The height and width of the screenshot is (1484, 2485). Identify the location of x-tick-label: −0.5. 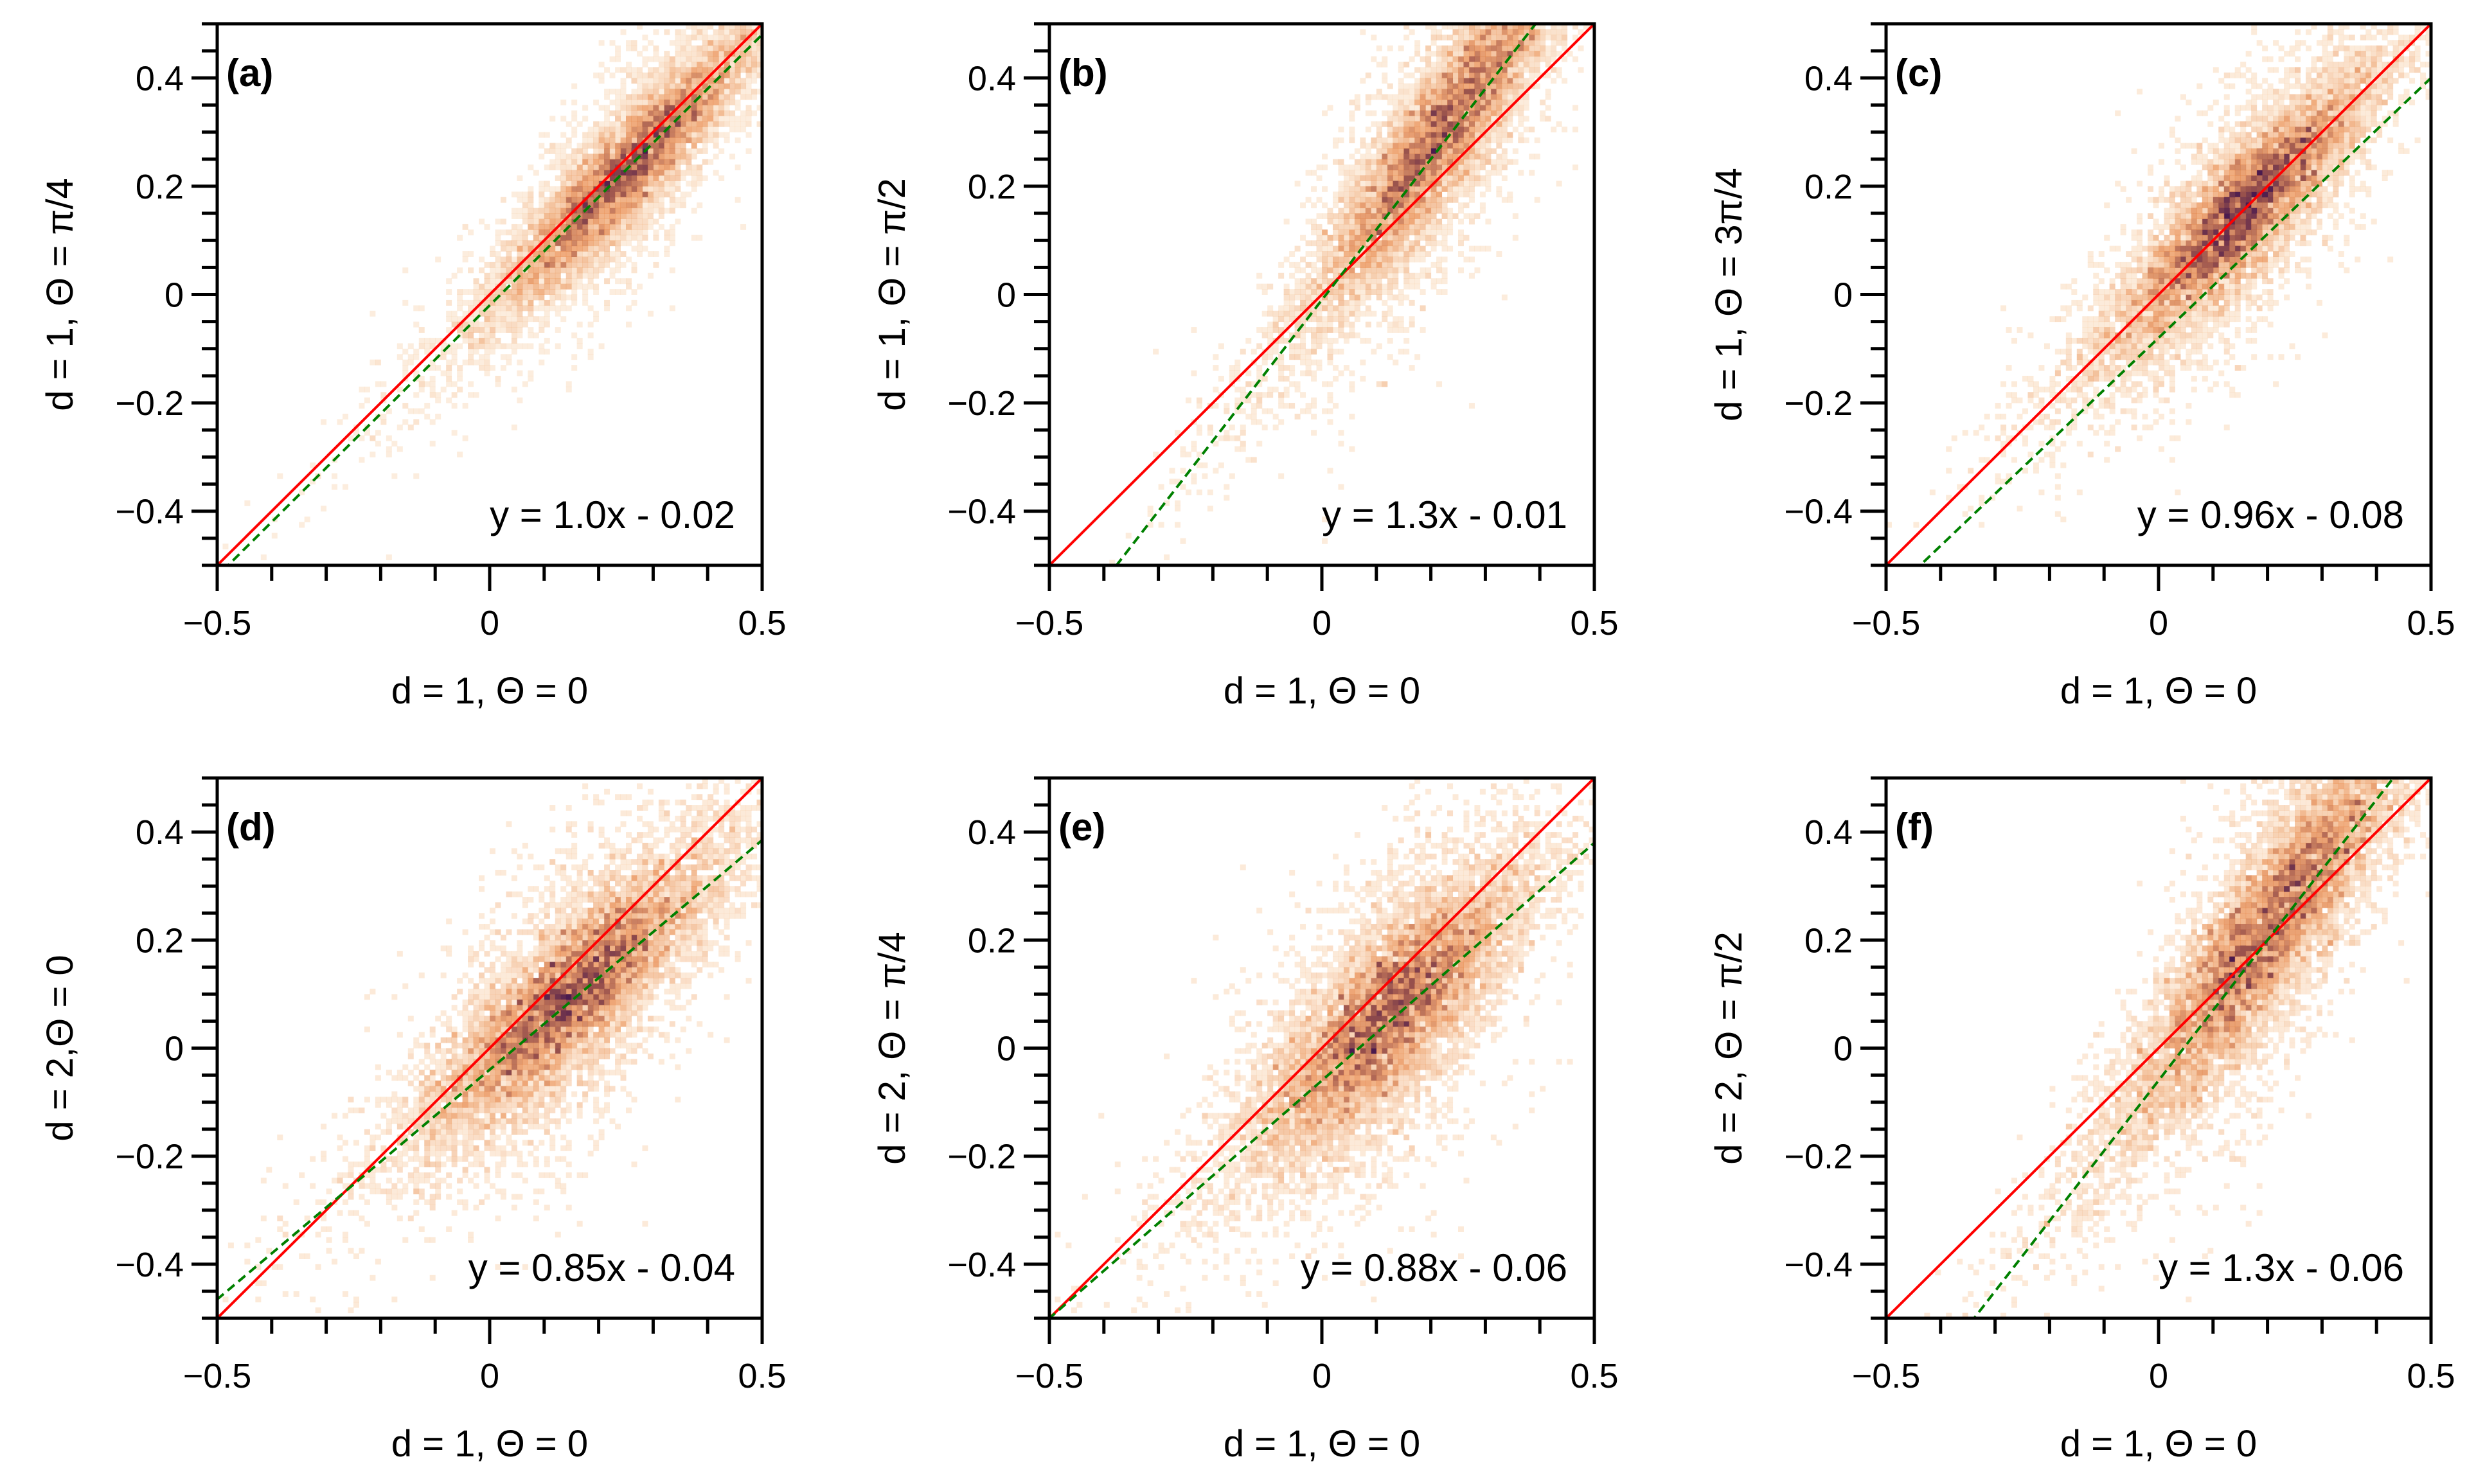
(217, 623).